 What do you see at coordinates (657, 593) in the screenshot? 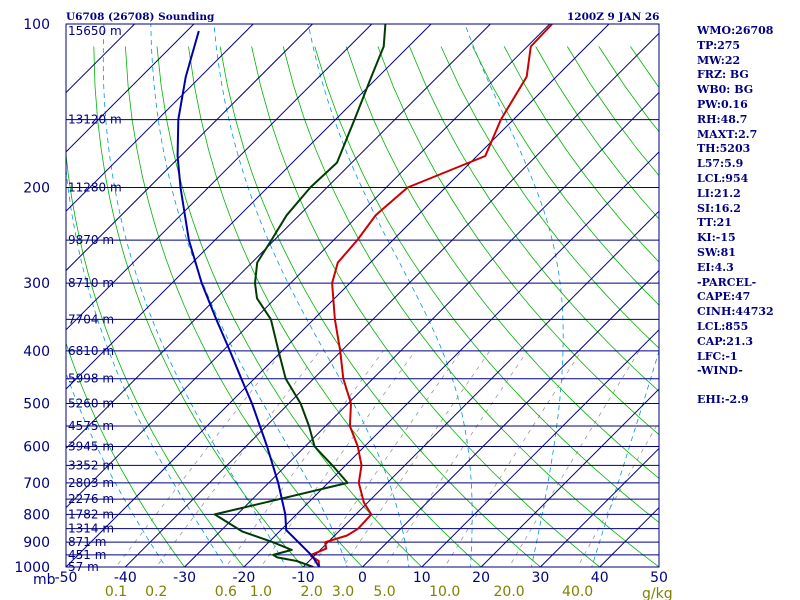
I see `mixing-ratio-unit-label: g/kg` at bounding box center [657, 593].